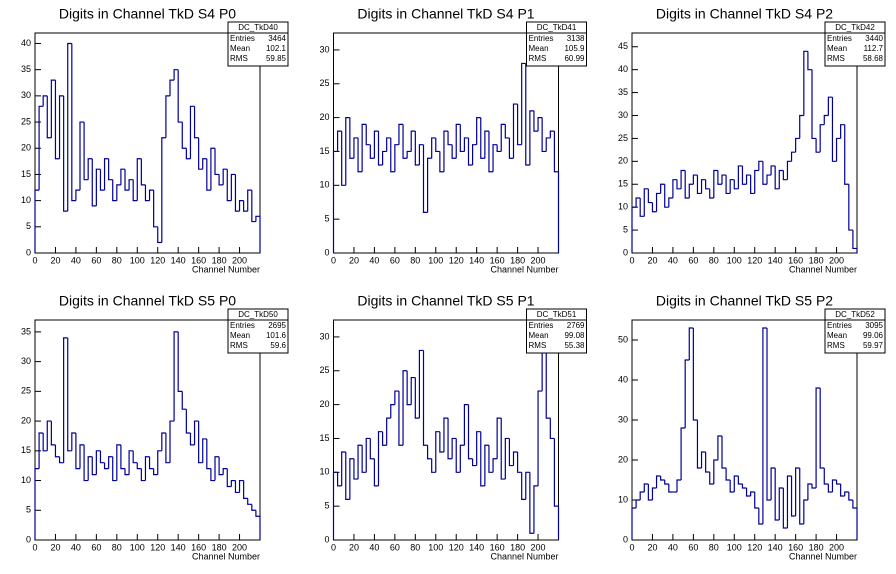 This screenshot has height=574, width=896. What do you see at coordinates (333, 260) in the screenshot?
I see `x-tick-label: 0` at bounding box center [333, 260].